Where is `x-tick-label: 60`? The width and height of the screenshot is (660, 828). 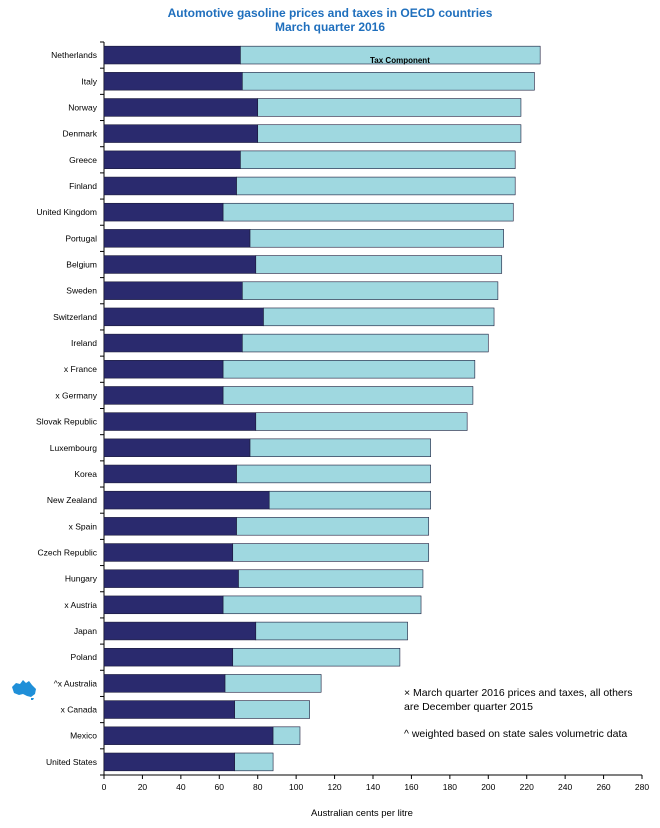 x-tick-label: 60 is located at coordinates (220, 787).